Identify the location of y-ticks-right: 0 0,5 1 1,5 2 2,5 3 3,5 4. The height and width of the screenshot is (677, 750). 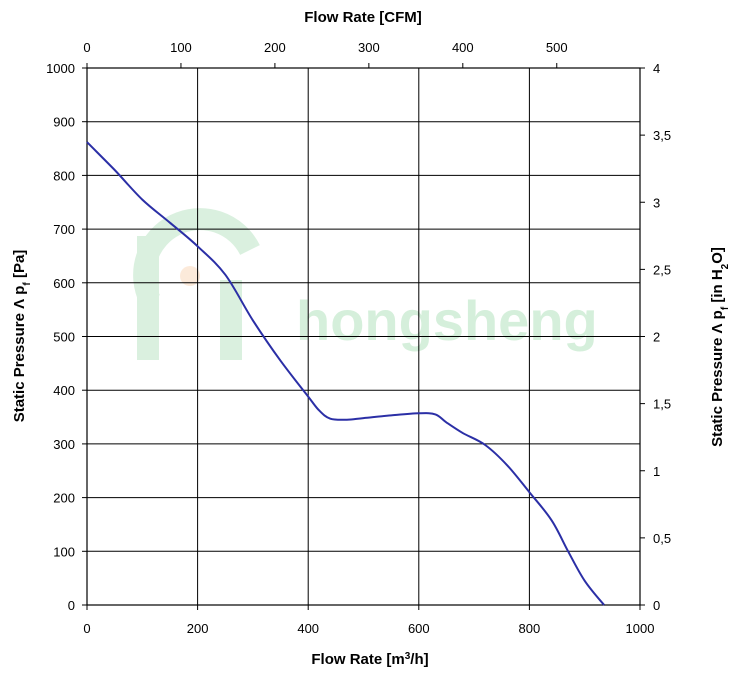
(655, 337).